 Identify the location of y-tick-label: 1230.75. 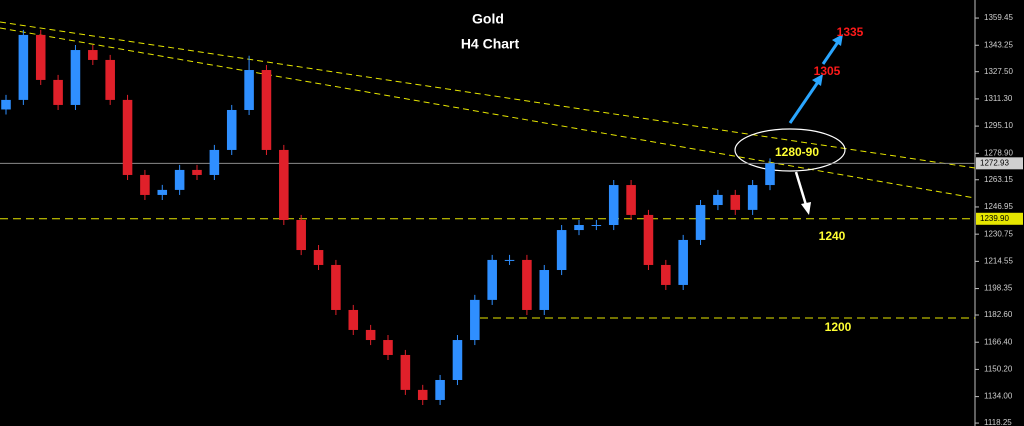
(998, 233).